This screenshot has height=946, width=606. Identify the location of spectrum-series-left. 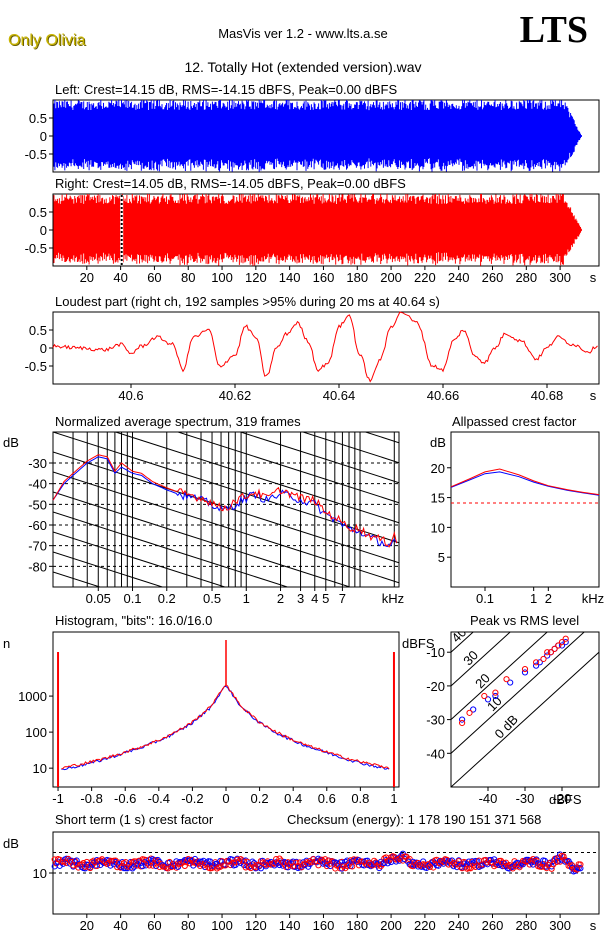
(225, 502).